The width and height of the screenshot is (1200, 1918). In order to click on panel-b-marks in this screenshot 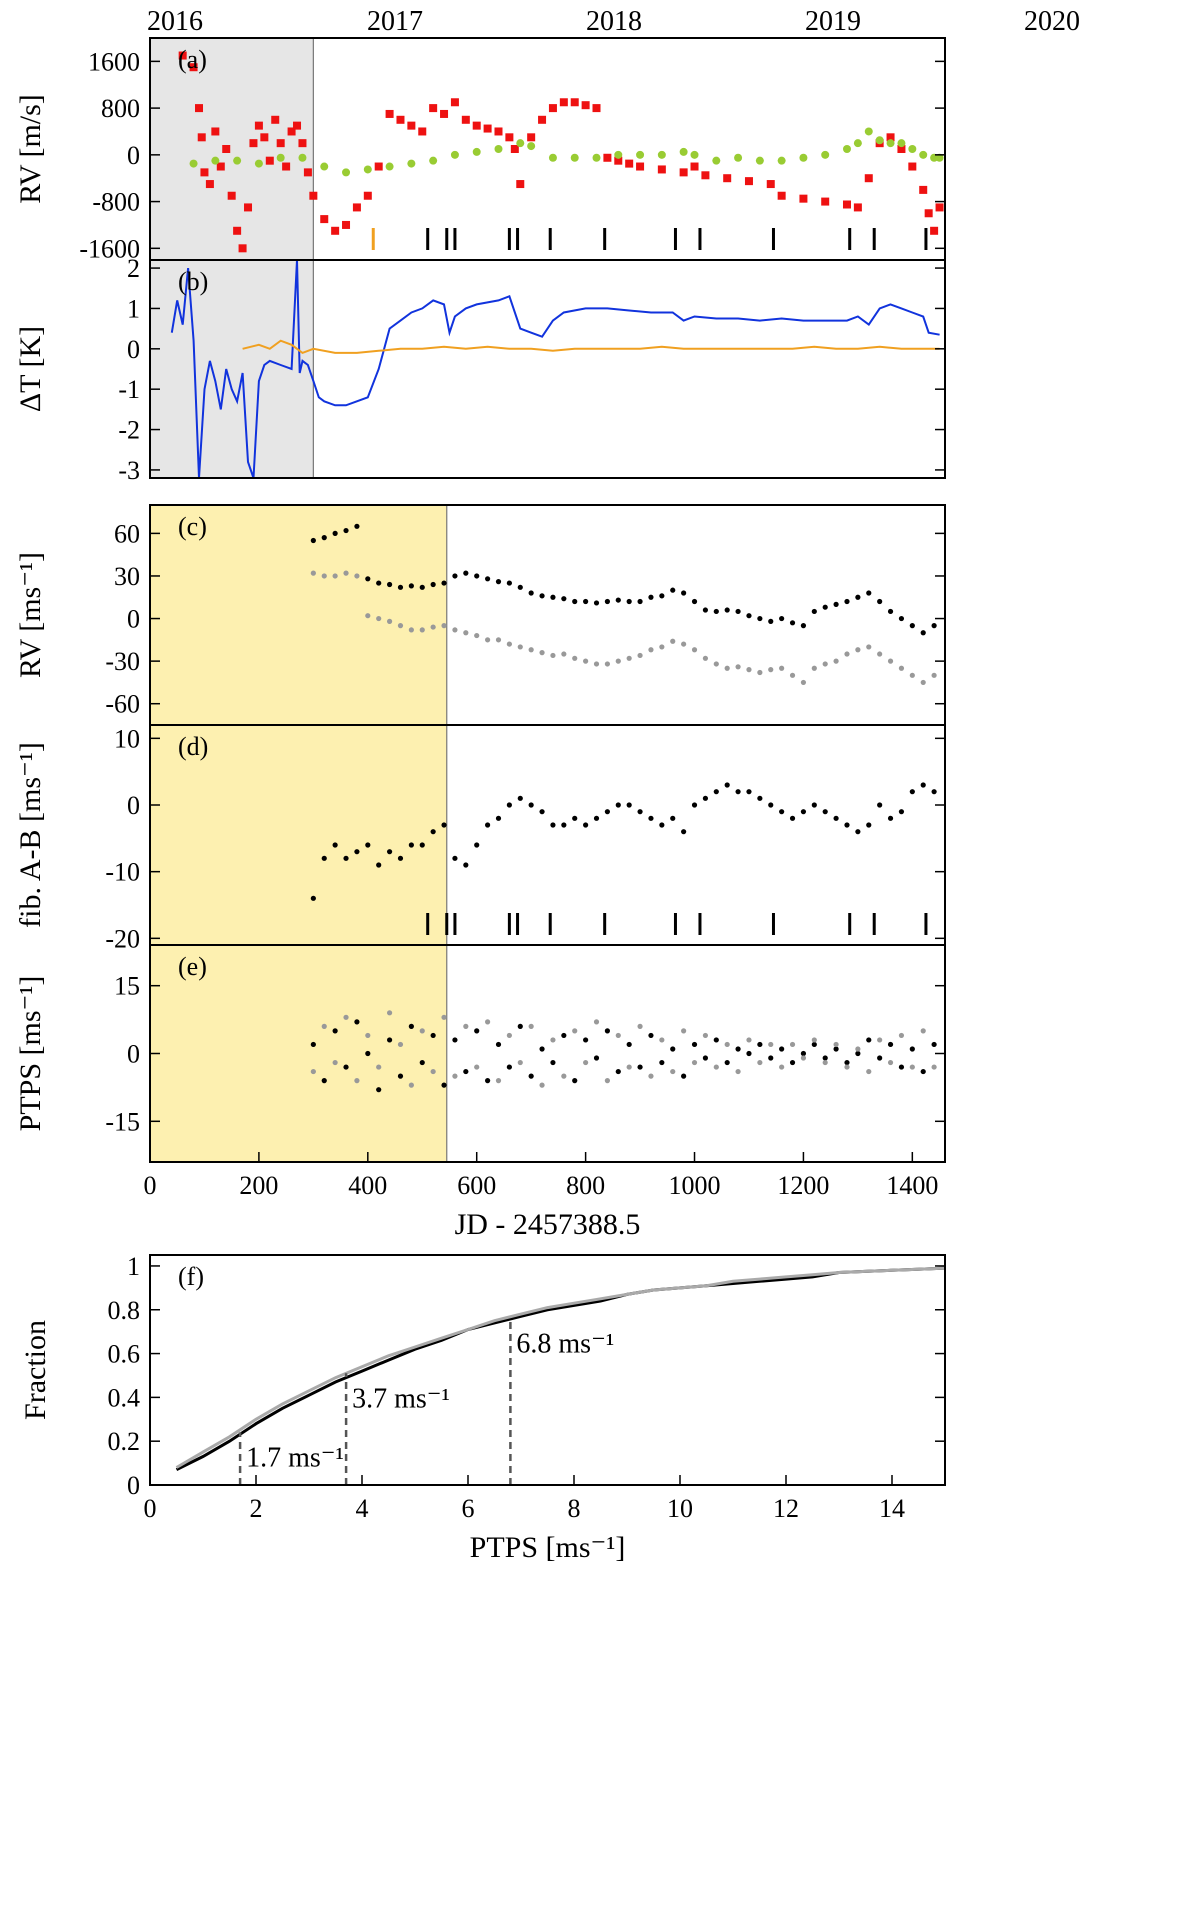, I will do `click(555, 369)`.